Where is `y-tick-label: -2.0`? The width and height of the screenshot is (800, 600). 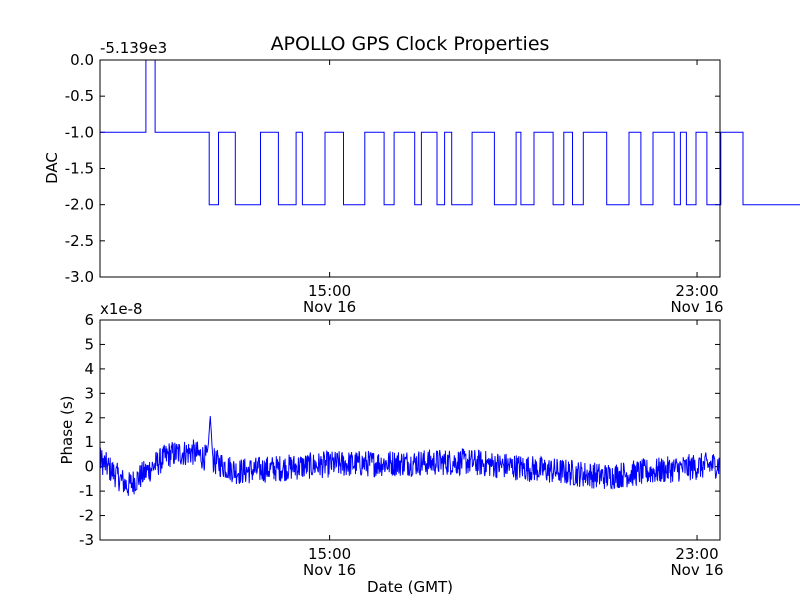 y-tick-label: -2.0 is located at coordinates (79, 205).